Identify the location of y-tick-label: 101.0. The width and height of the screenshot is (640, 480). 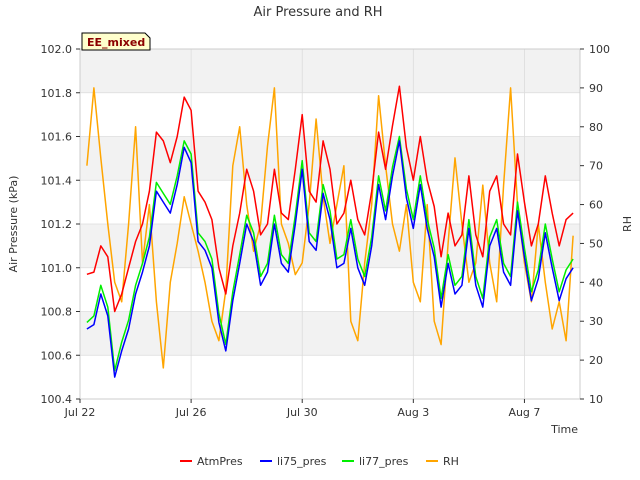
(57, 268).